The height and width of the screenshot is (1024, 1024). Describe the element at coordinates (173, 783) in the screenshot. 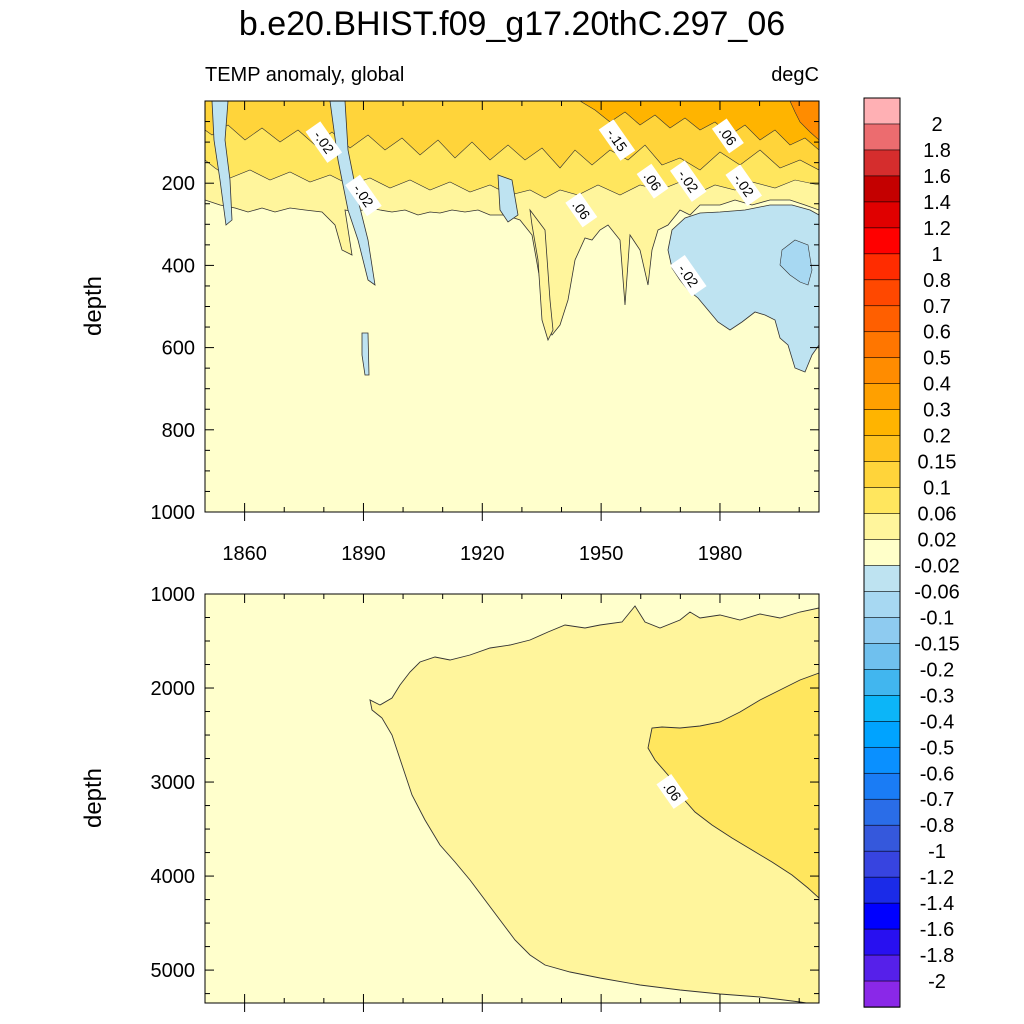

I see `lower-y-tick-label: 3000` at that location.